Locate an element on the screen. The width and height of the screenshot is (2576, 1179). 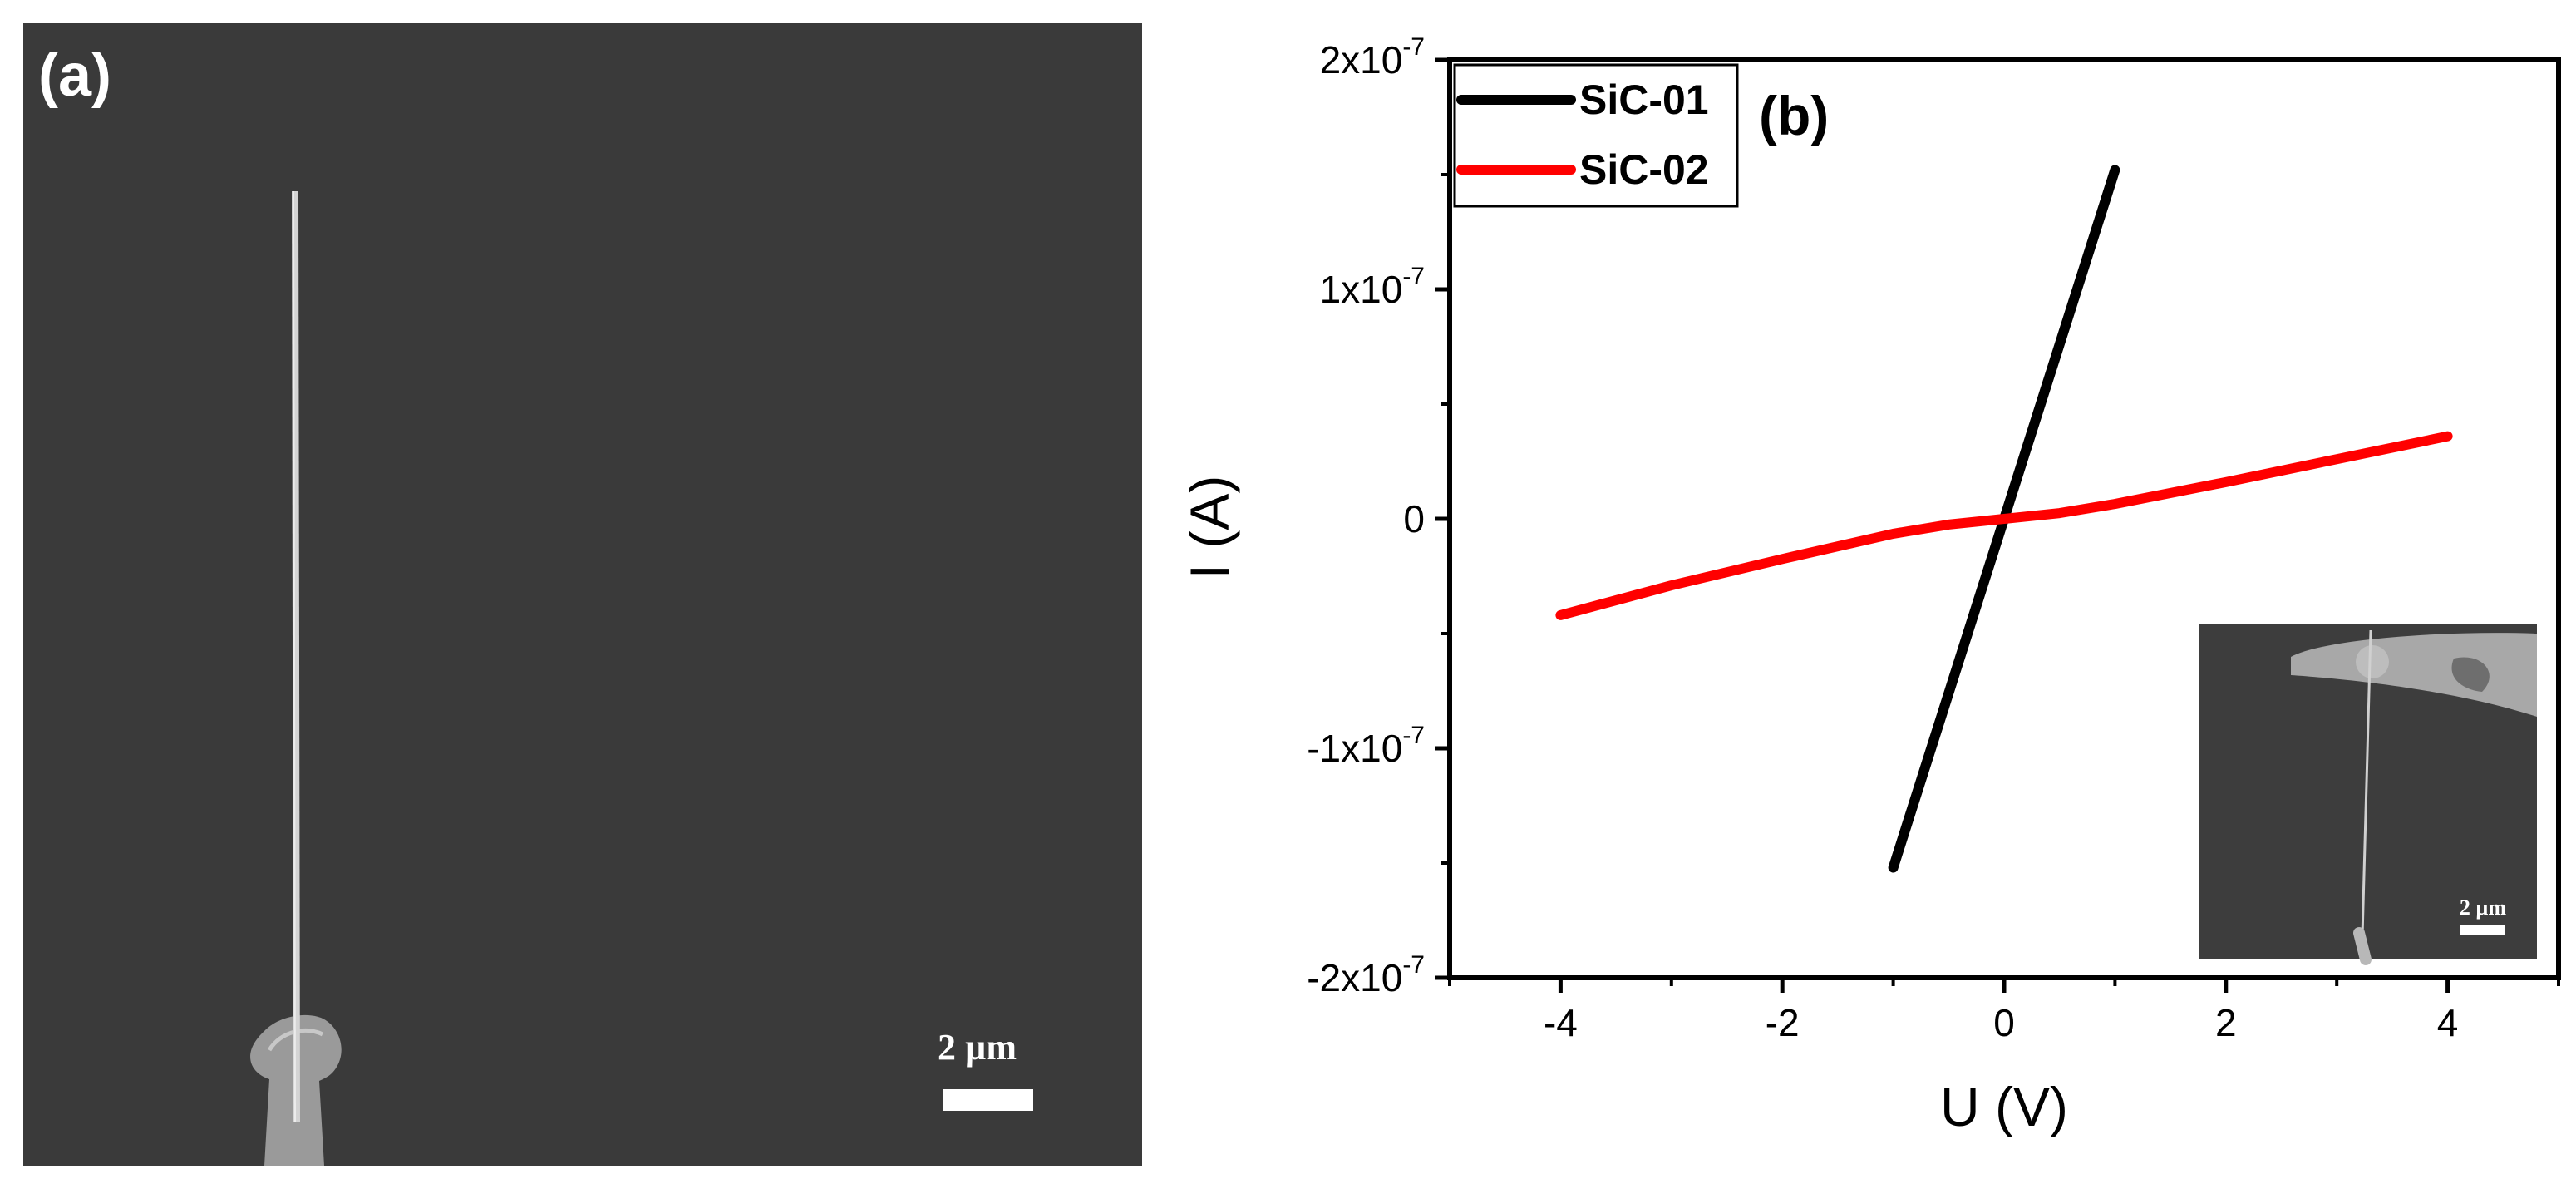
panel-a-label: (a) is located at coordinates (74, 75).